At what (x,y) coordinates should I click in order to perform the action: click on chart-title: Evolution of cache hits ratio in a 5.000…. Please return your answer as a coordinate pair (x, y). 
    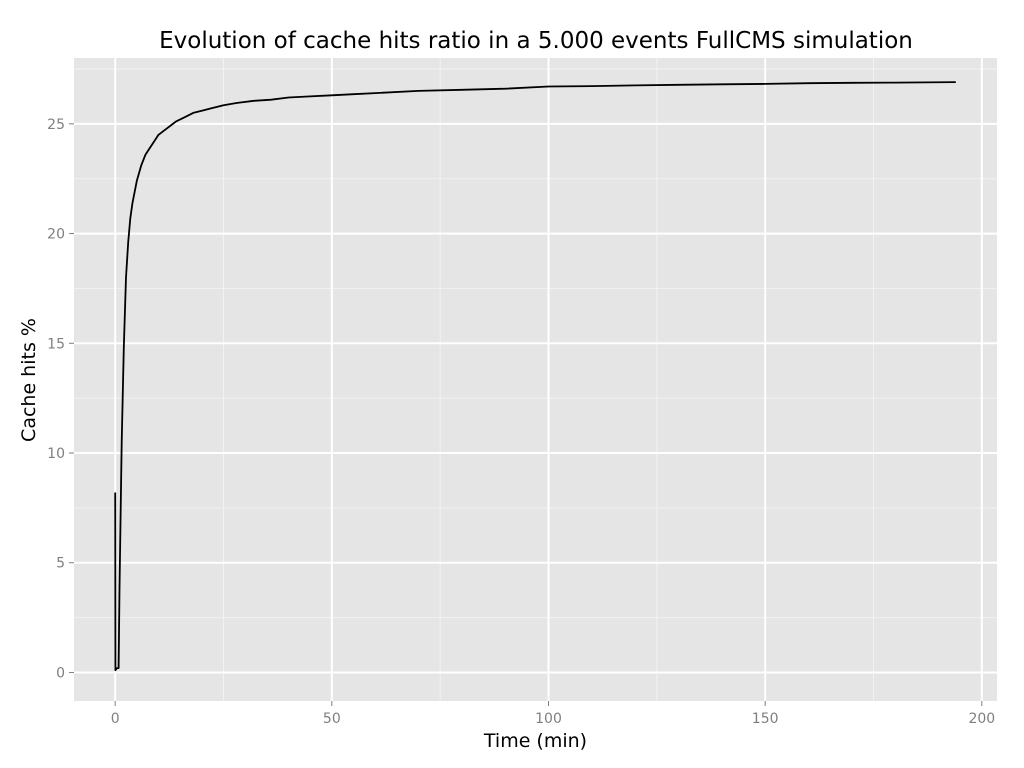
    Looking at the image, I should click on (536, 41).